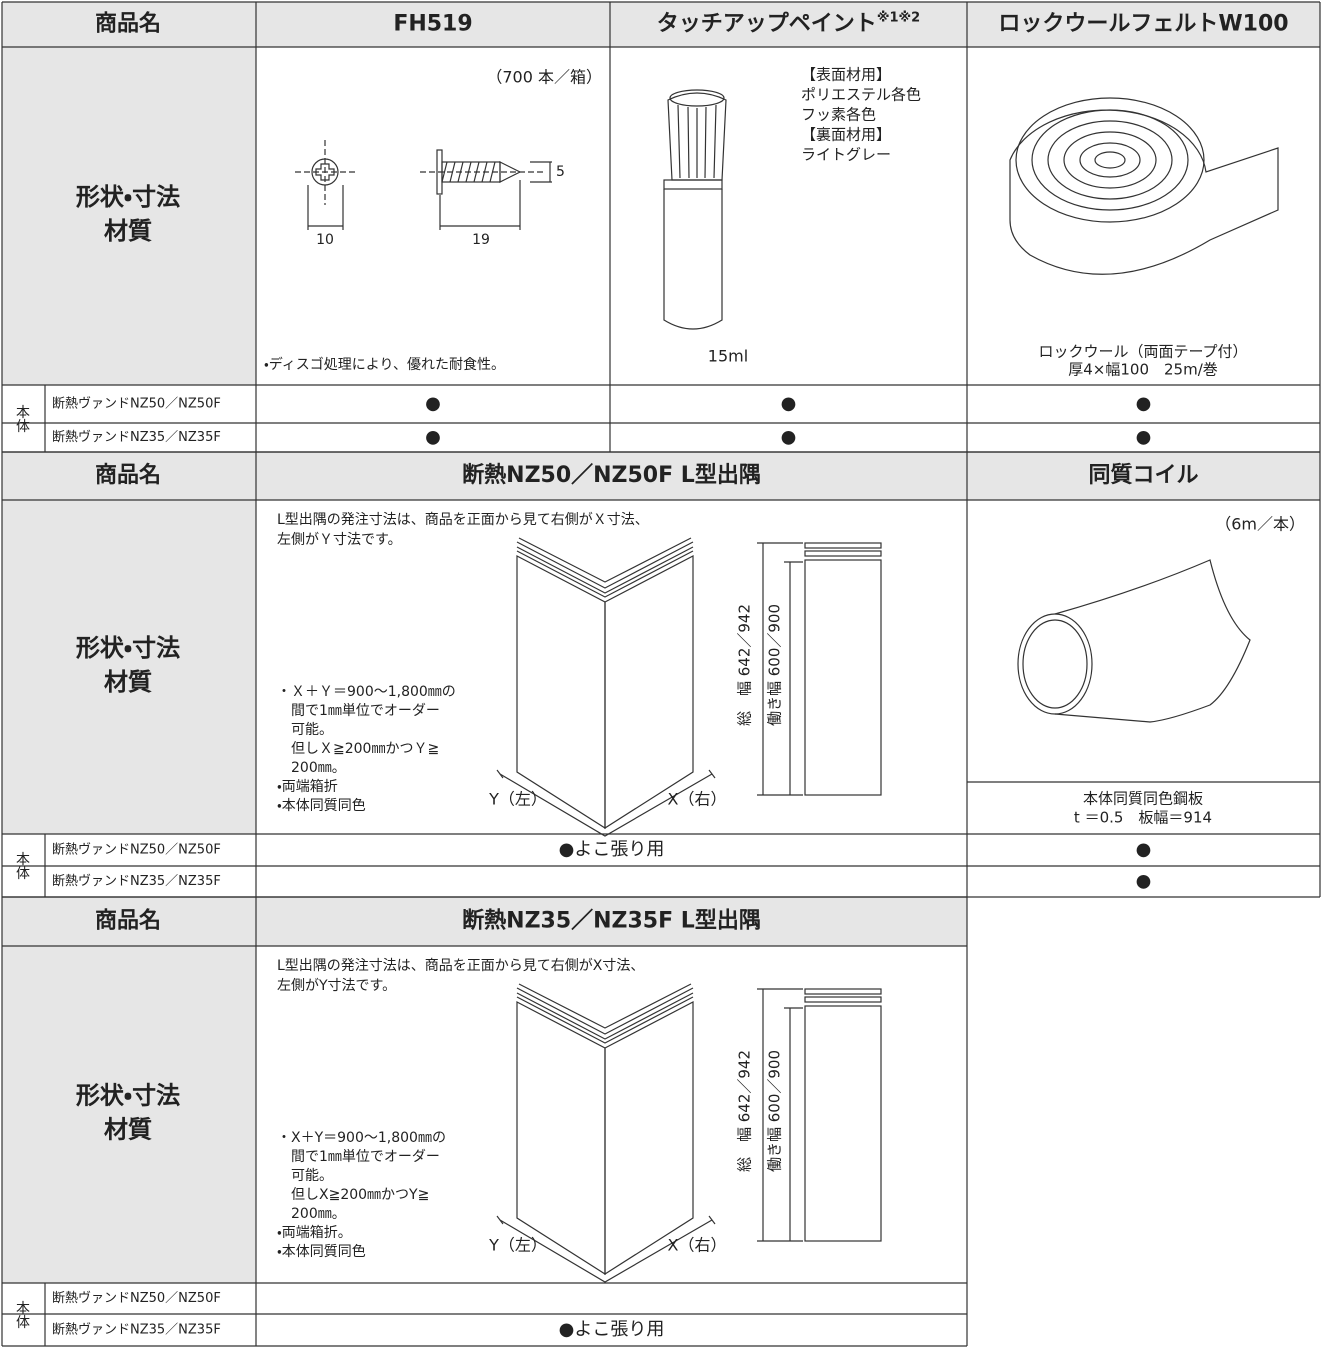 Image resolution: width=1324 pixels, height=1349 pixels. I want to click on note: ・両端箱折, so click(307, 787).